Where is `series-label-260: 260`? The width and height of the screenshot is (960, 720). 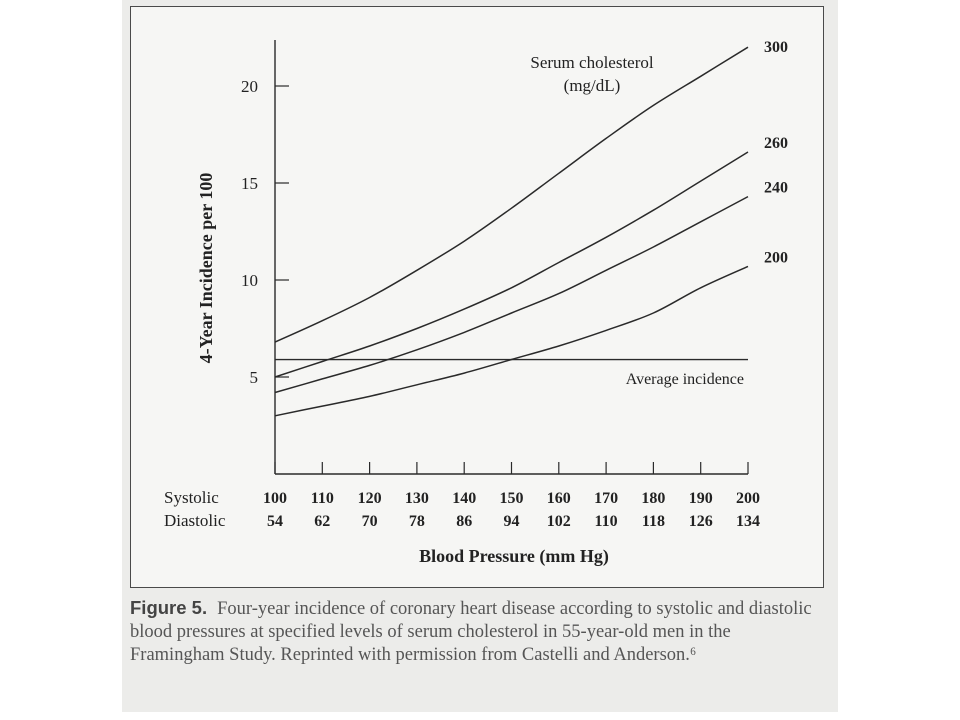
series-label-260: 260 is located at coordinates (776, 143).